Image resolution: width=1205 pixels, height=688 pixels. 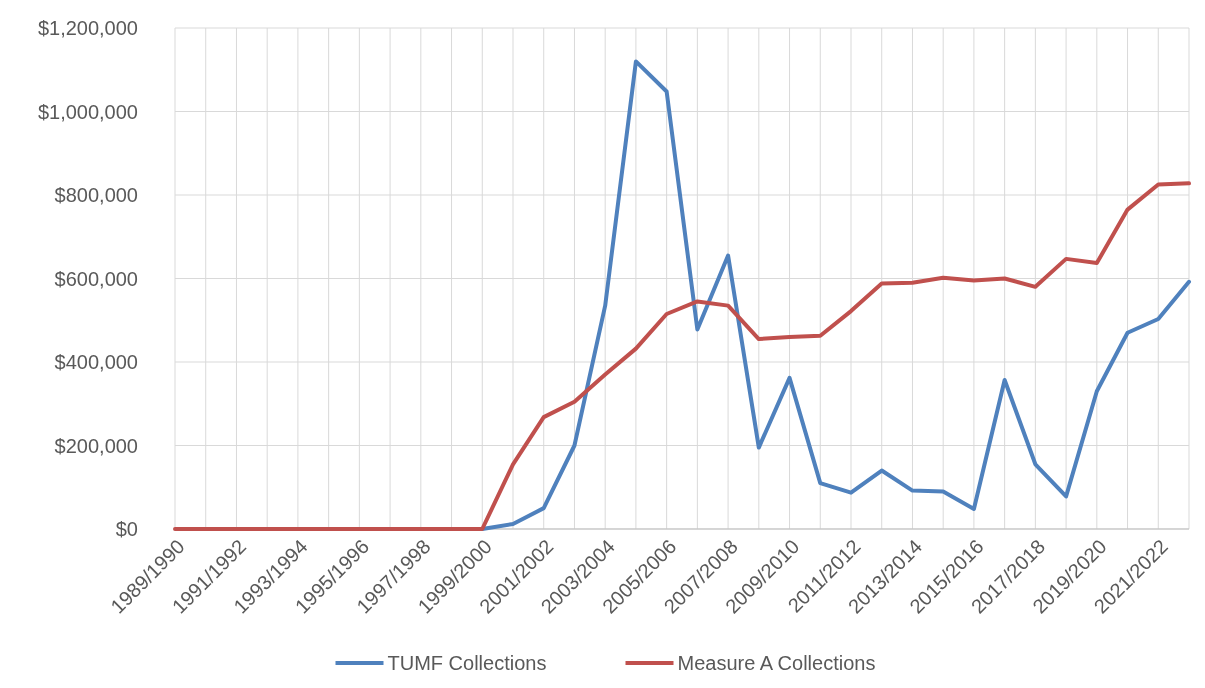 What do you see at coordinates (96, 195) in the screenshot?
I see `y-tick-label: $800,000` at bounding box center [96, 195].